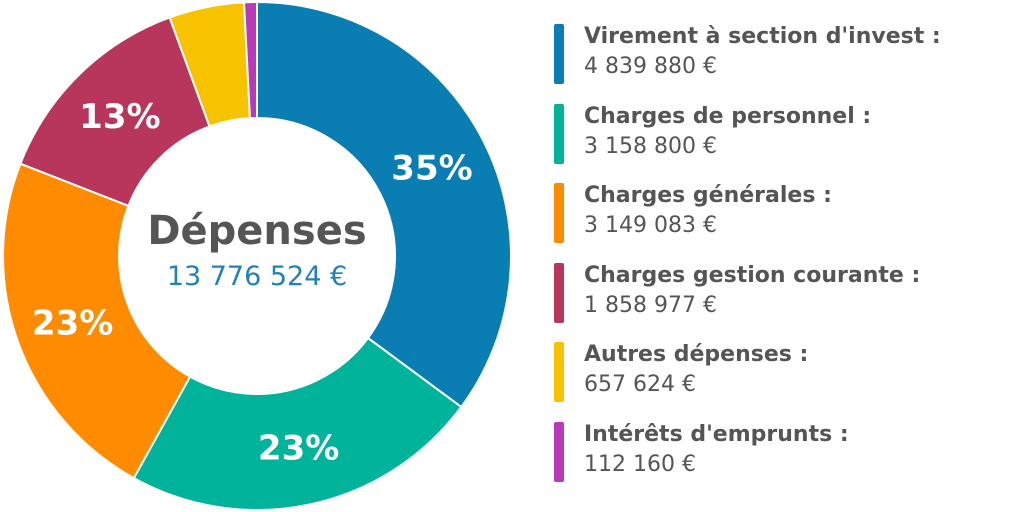 This screenshot has height=512, width=1024. Describe the element at coordinates (257, 276) in the screenshot. I see `center-total: 13 776 524 €` at that location.